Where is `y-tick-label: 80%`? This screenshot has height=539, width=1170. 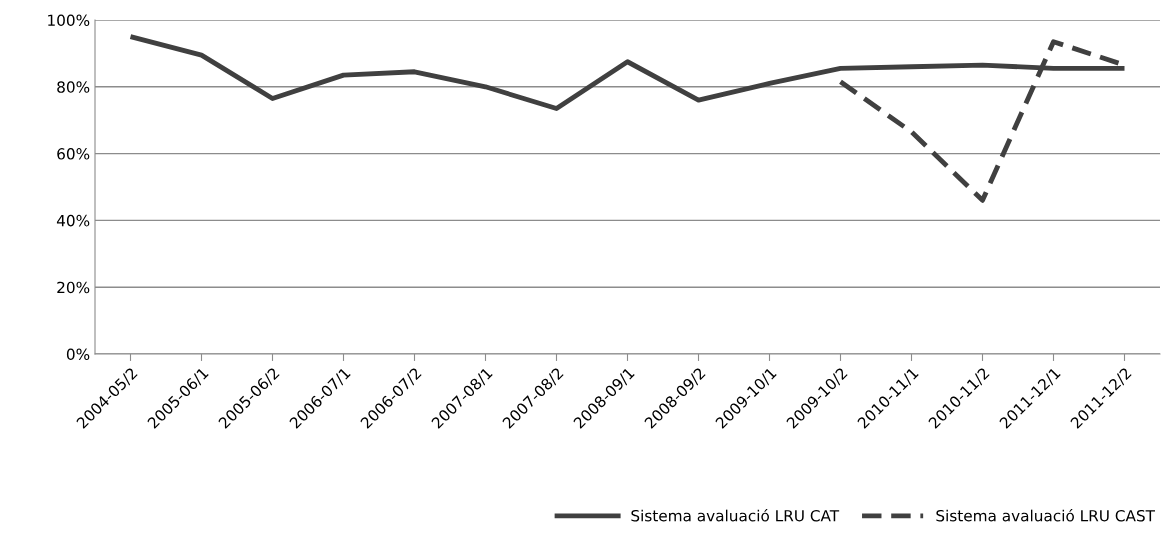
y-tick-label: 80% is located at coordinates (73, 87).